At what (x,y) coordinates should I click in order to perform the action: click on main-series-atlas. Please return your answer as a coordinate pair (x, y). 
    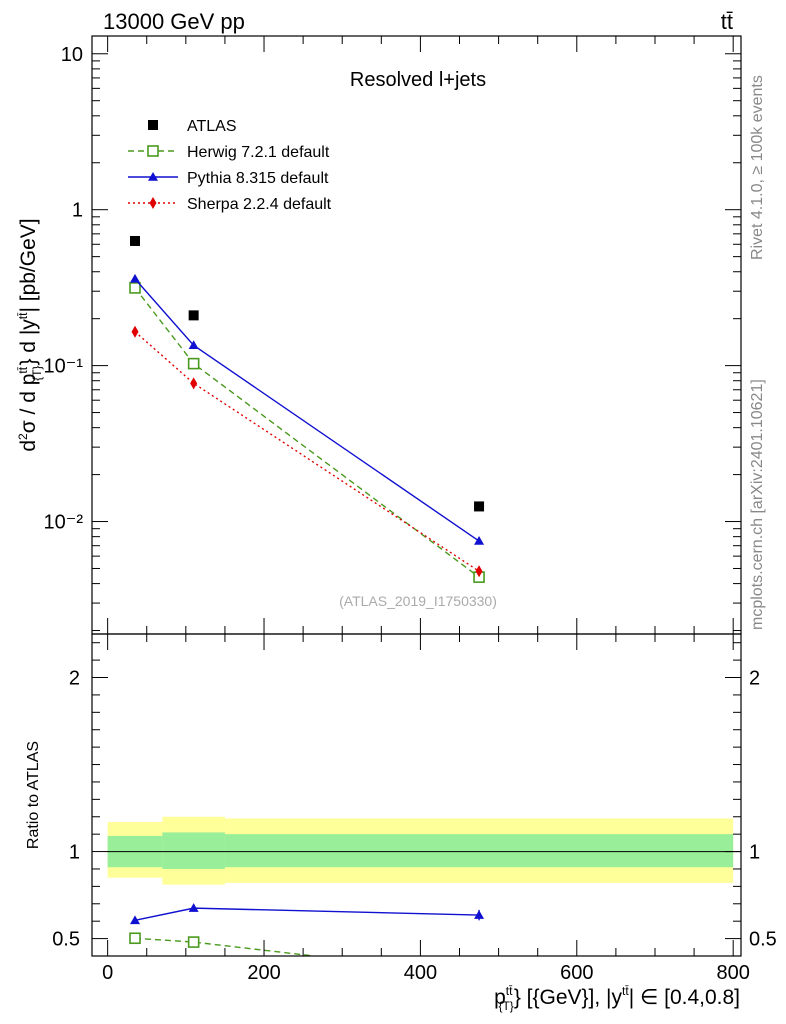
    Looking at the image, I should click on (307, 373).